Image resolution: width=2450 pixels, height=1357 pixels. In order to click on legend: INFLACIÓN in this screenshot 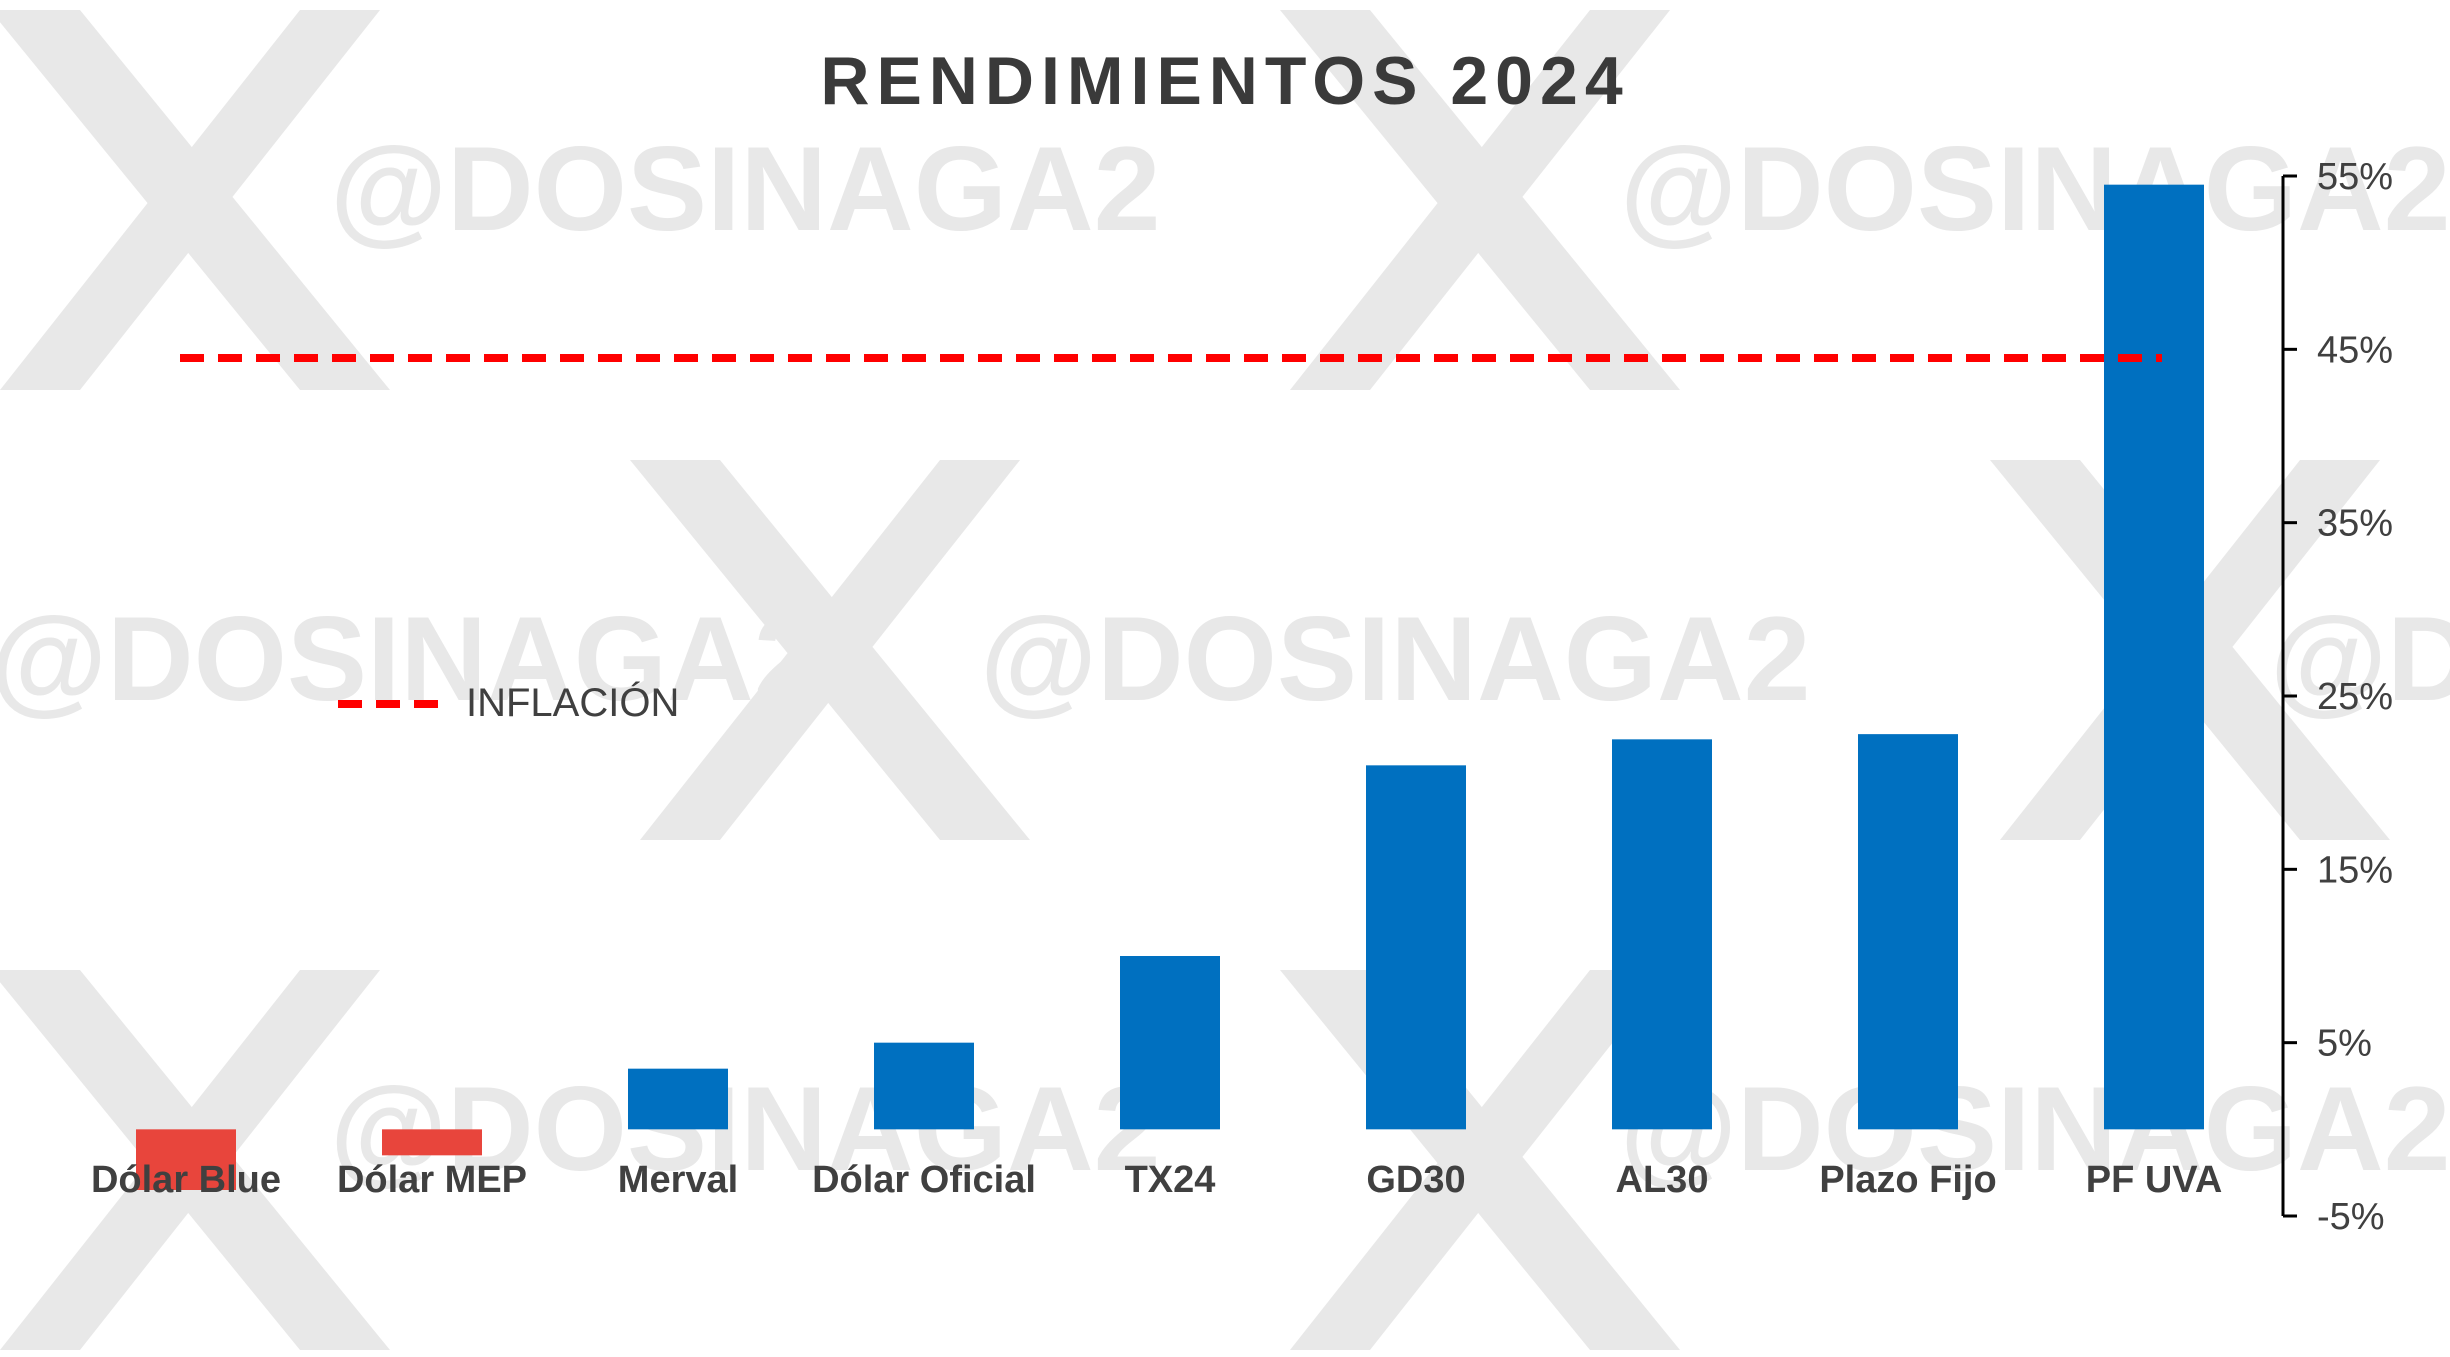, I will do `click(508, 702)`.